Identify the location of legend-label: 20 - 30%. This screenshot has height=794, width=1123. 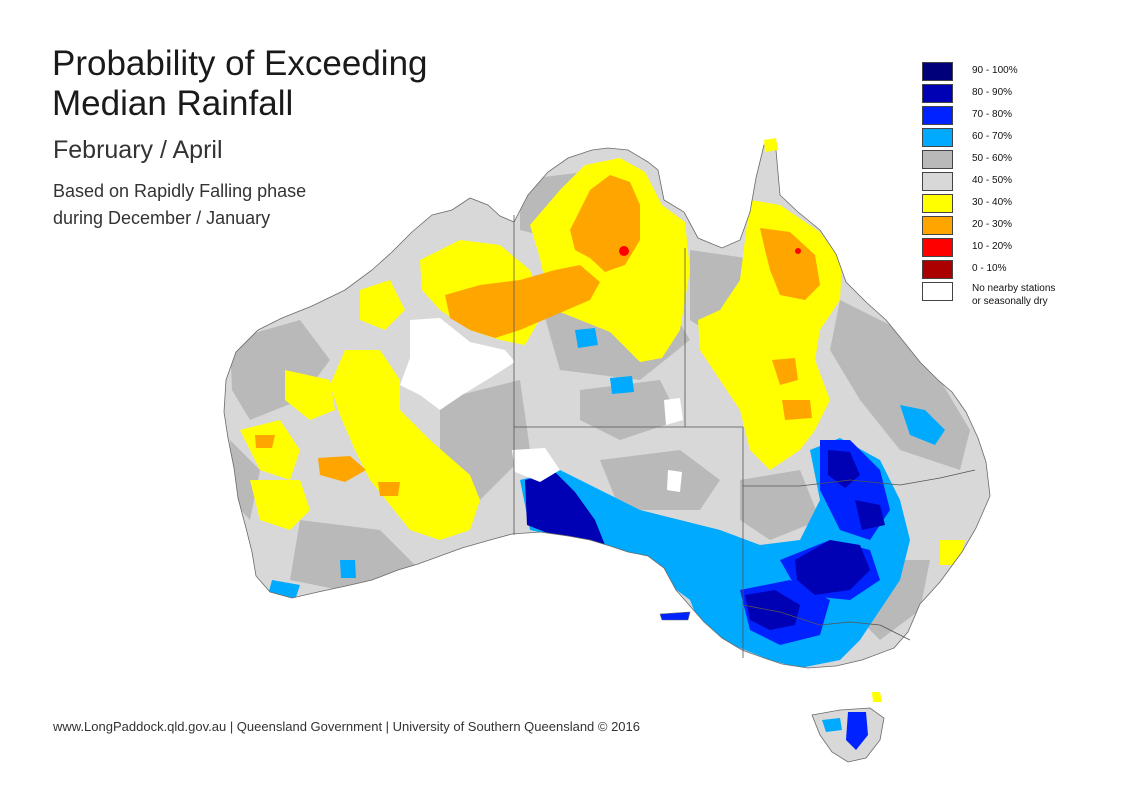
(992, 224).